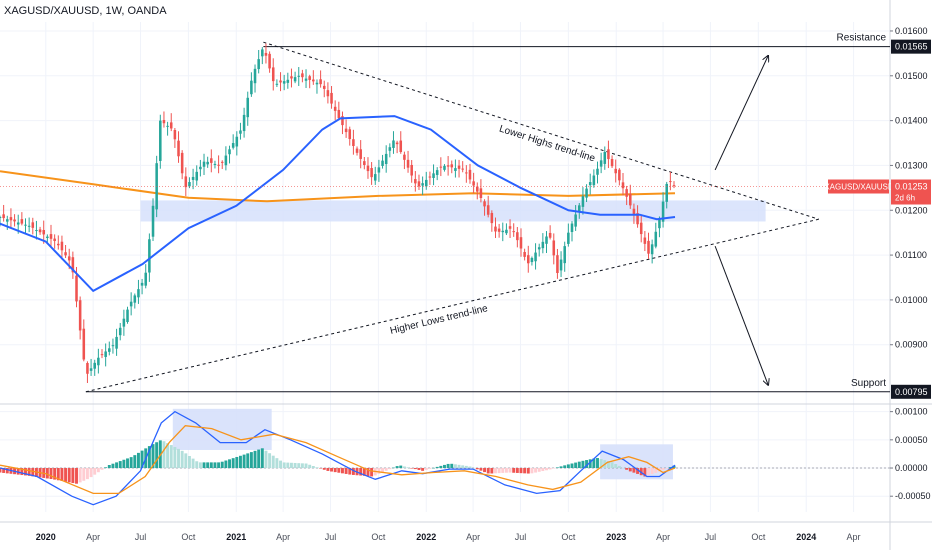 This screenshot has height=550, width=932. I want to click on symbol-tag: XAGUSD/XAUUSD, so click(859, 187).